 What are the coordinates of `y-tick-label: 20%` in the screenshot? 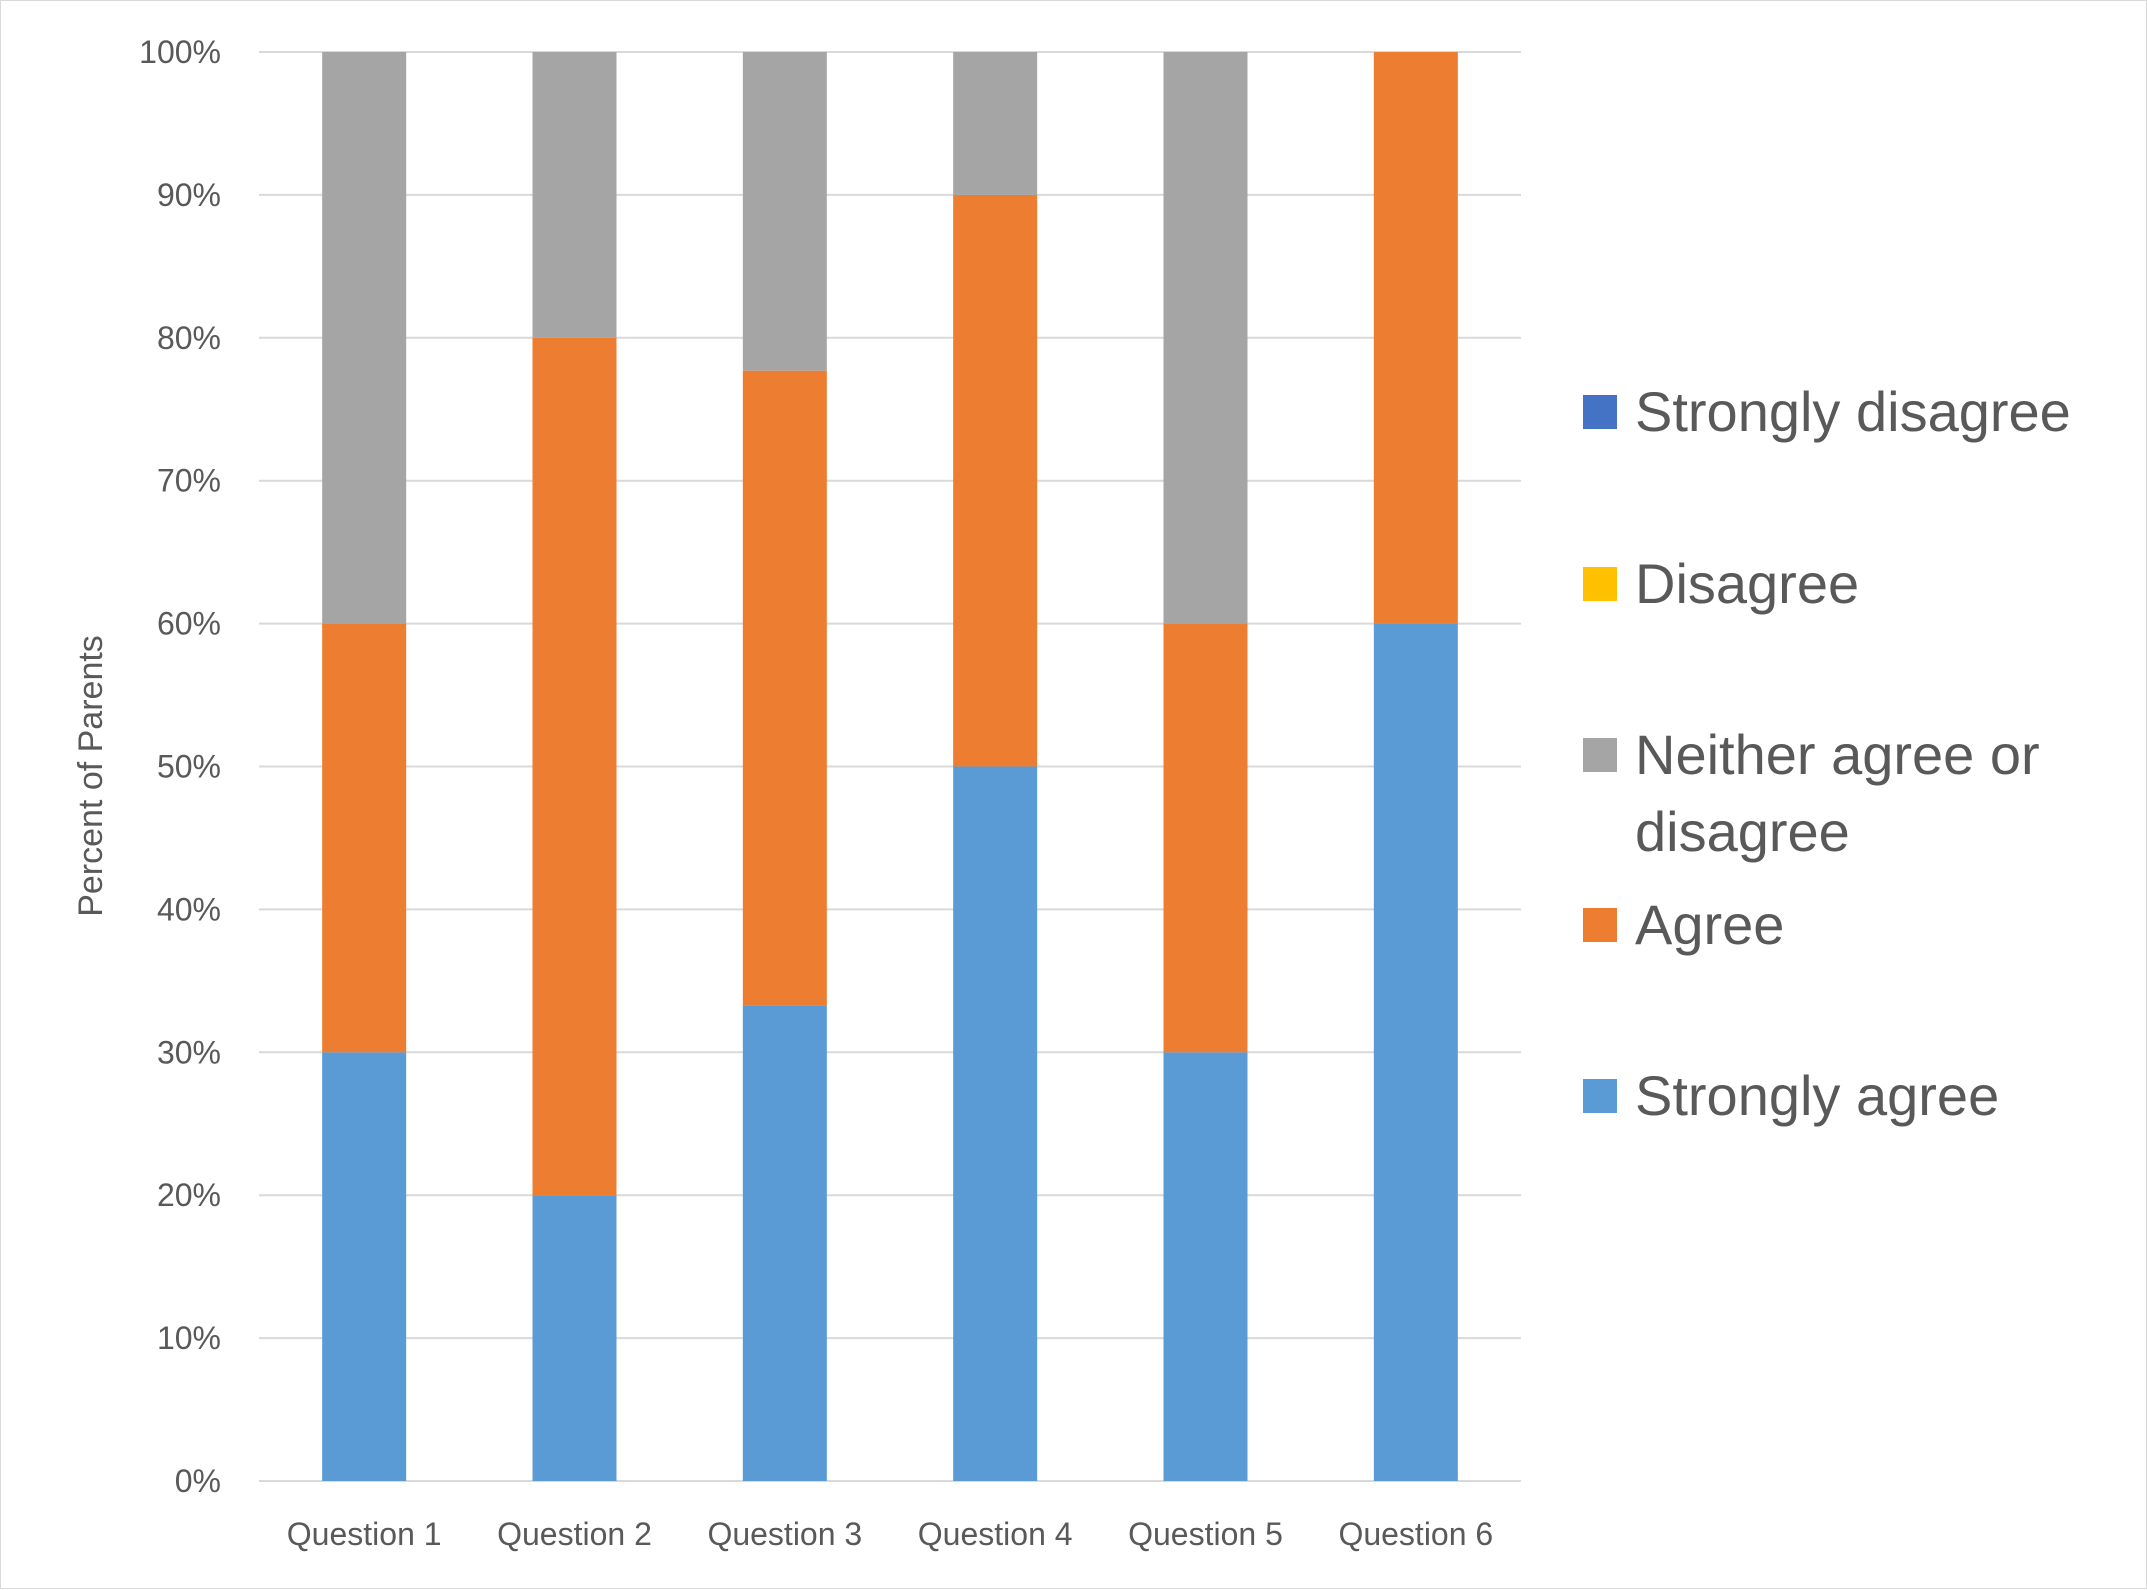 It's located at (189, 1195).